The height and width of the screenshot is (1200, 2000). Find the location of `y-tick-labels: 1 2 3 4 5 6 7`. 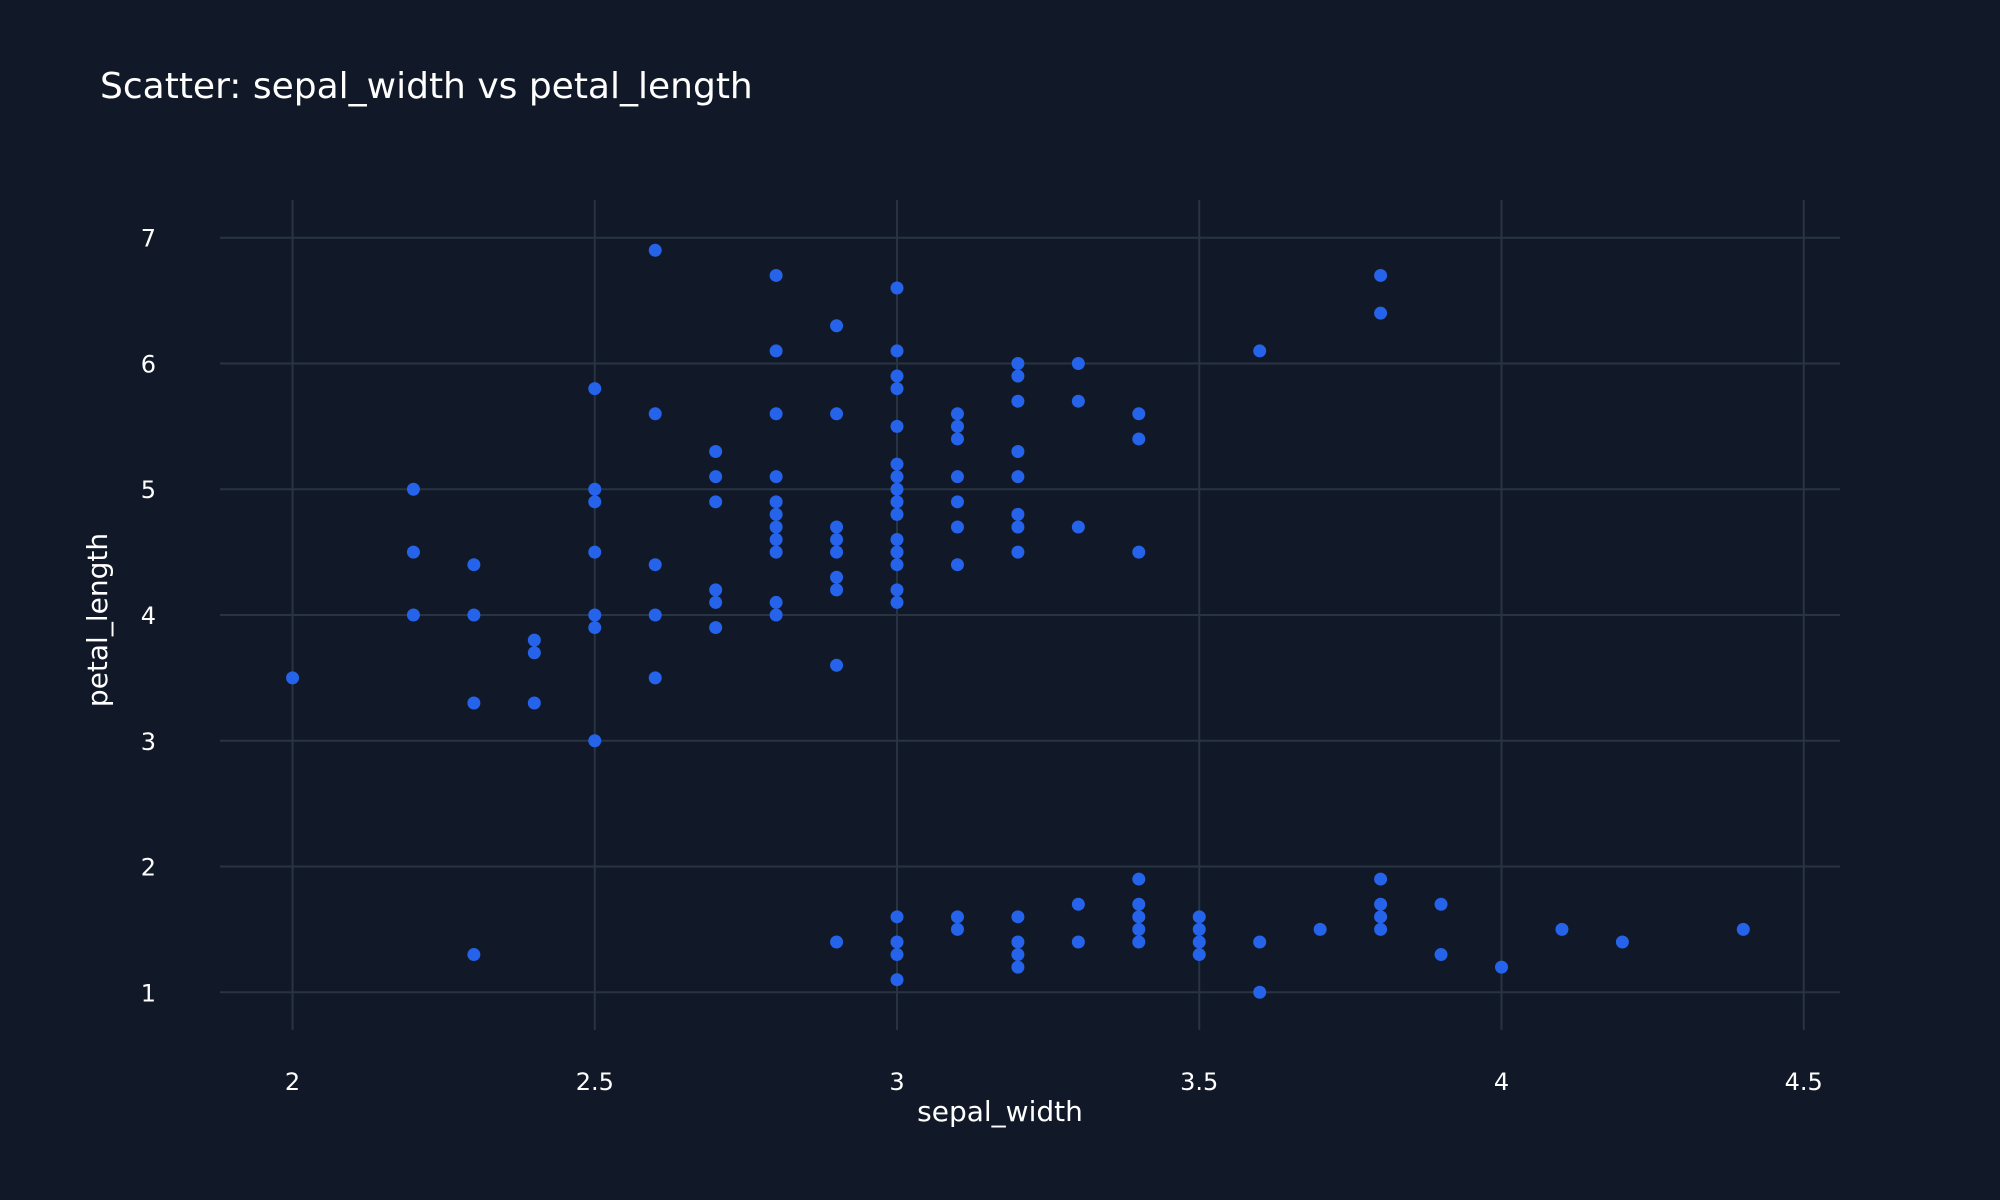

y-tick-labels: 1 2 3 4 5 6 7 is located at coordinates (148, 616).